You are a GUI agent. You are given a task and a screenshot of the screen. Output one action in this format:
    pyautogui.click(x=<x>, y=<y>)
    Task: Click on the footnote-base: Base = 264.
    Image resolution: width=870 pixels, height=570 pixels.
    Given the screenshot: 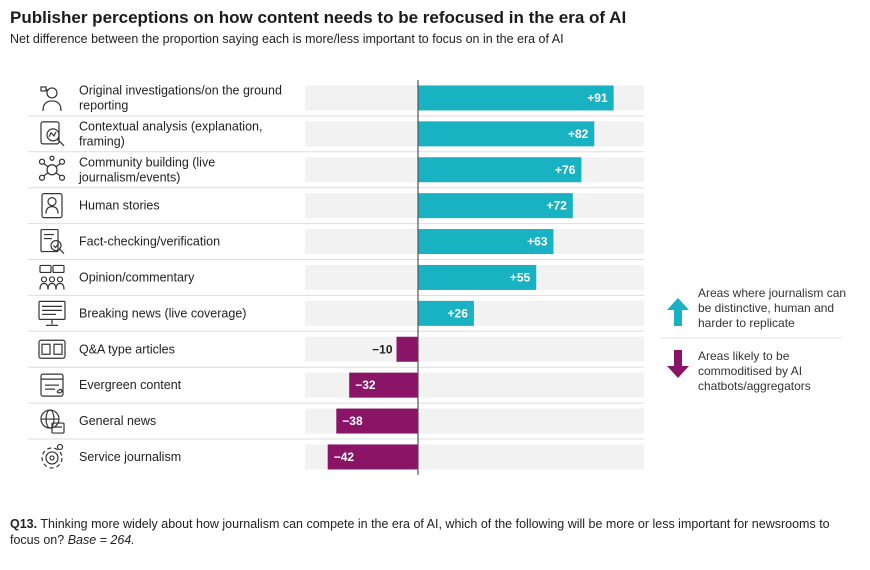 What is the action you would take?
    pyautogui.click(x=101, y=540)
    